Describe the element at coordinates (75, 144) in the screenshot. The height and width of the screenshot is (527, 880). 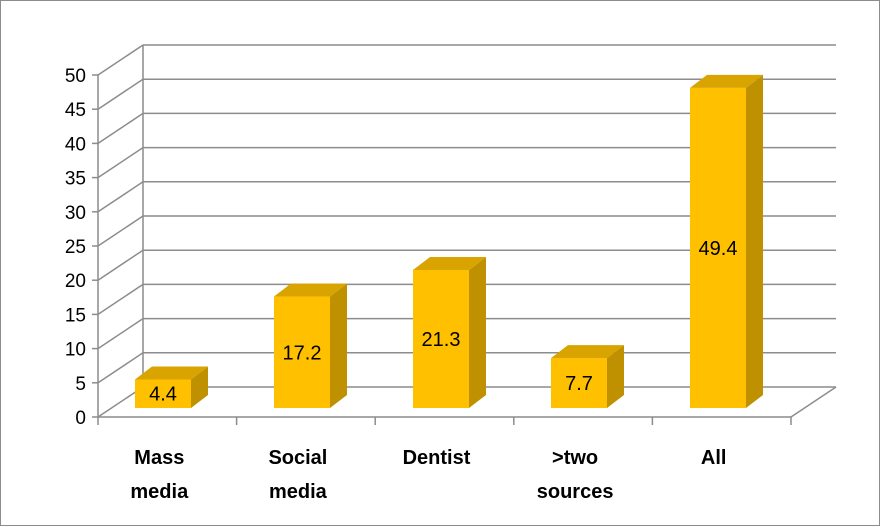
I see `y-tick-label: 40` at that location.